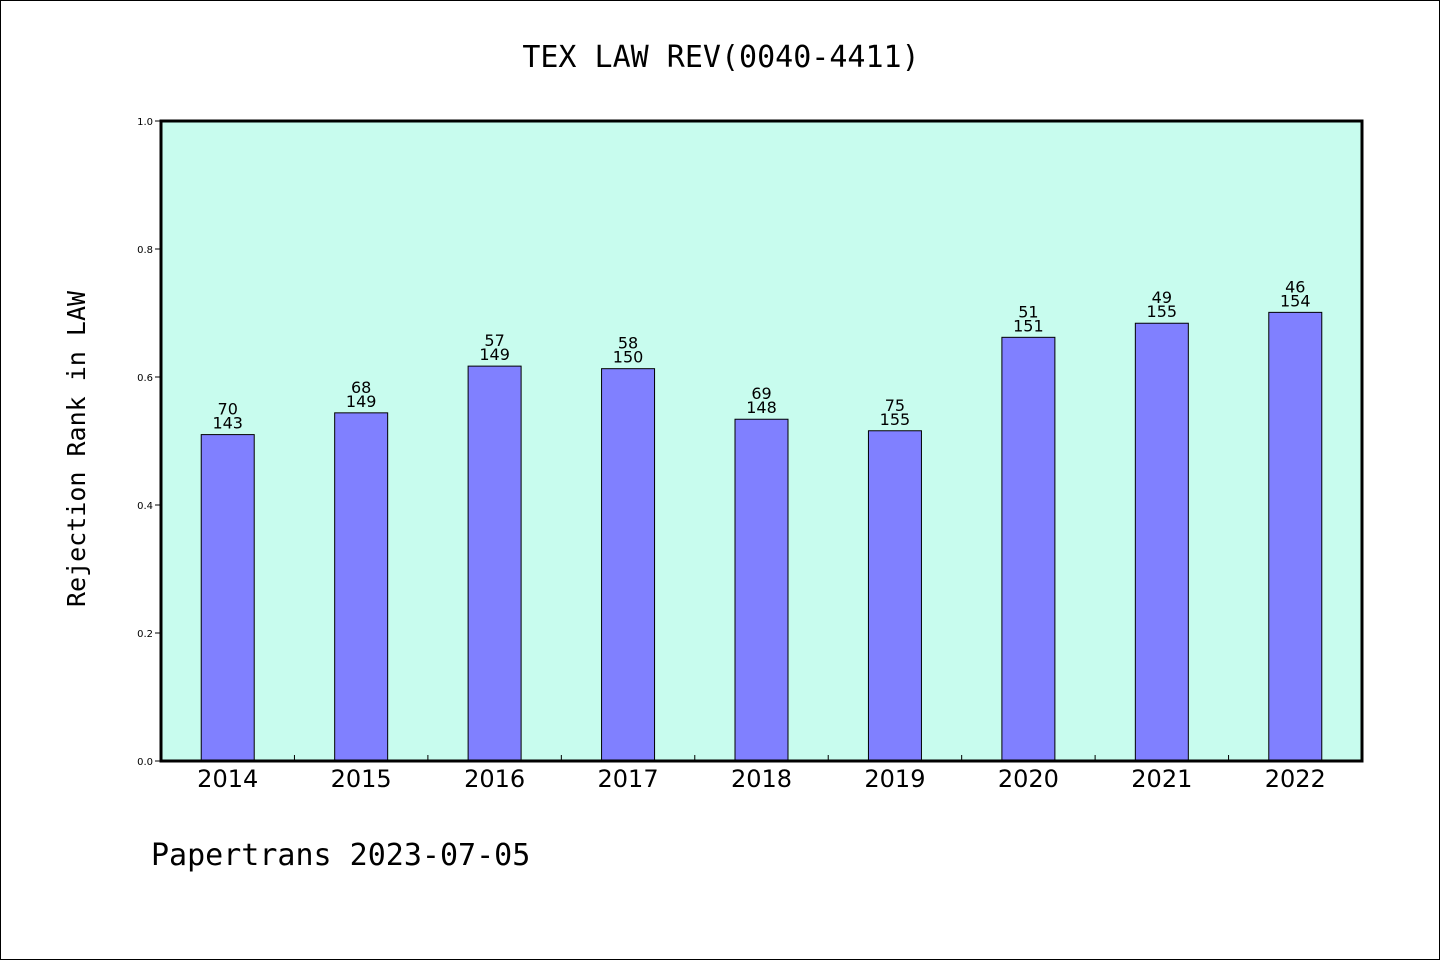 The width and height of the screenshot is (1440, 961). I want to click on bar-2019, so click(894, 596).